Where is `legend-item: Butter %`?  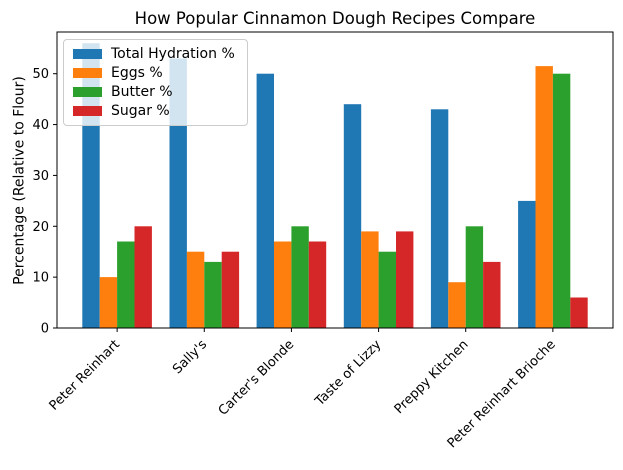
legend-item: Butter % is located at coordinates (154, 92).